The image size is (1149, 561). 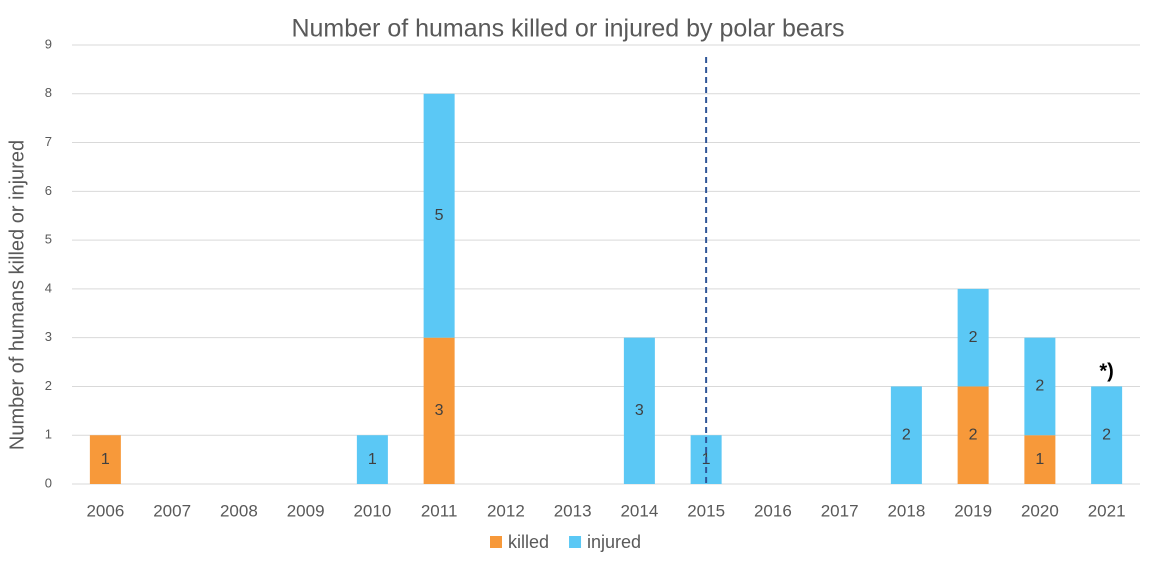 I want to click on x-tick-label: 2020, so click(x=1040, y=510).